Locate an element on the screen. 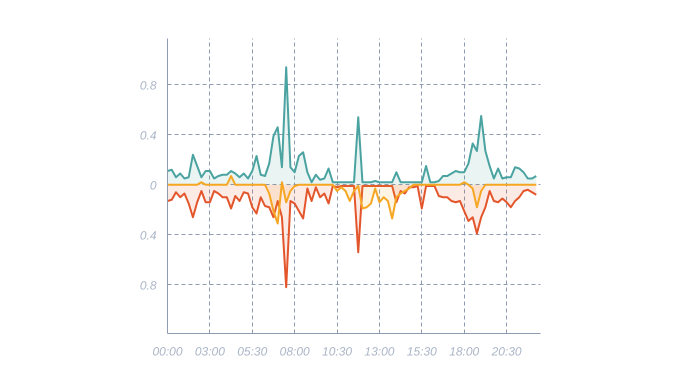 This screenshot has width=690, height=387. x-tick-label: 00:00 is located at coordinates (167, 351).